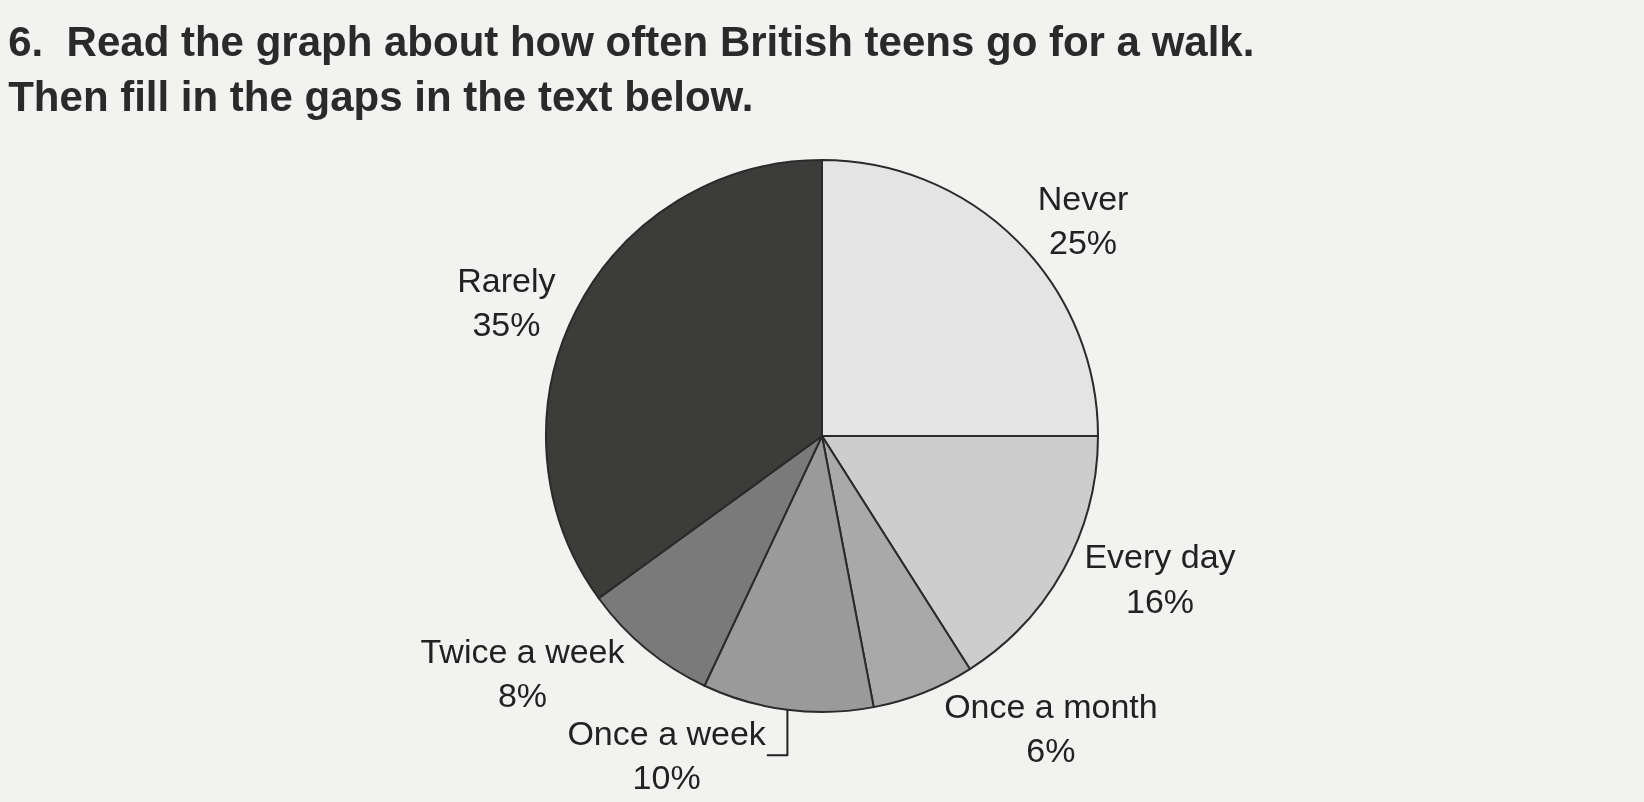  Describe the element at coordinates (1160, 556) in the screenshot. I see `slice-label: Every day` at that location.